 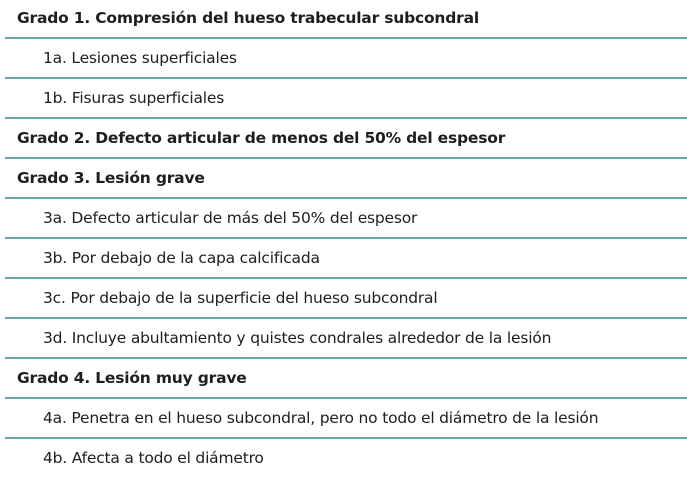 I want to click on subgrade-row: 1b. Fisuras superficiales, so click(x=346, y=99).